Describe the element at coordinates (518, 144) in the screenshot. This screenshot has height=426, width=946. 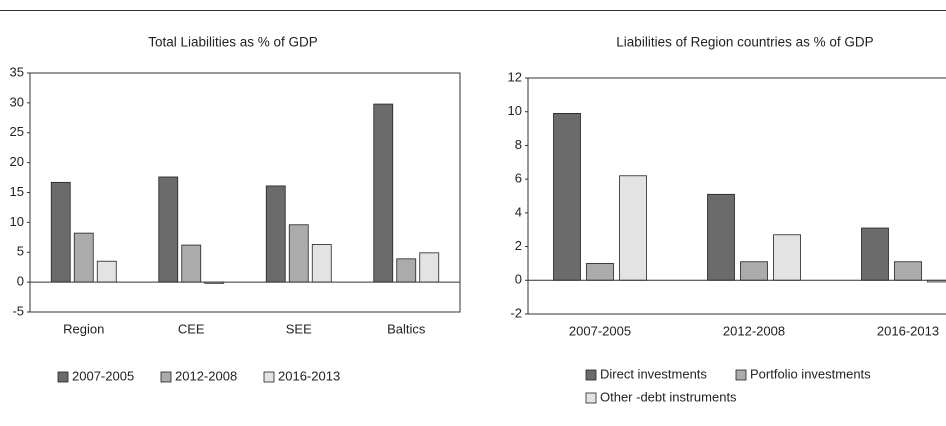
I see `y-tick-label: 8` at that location.